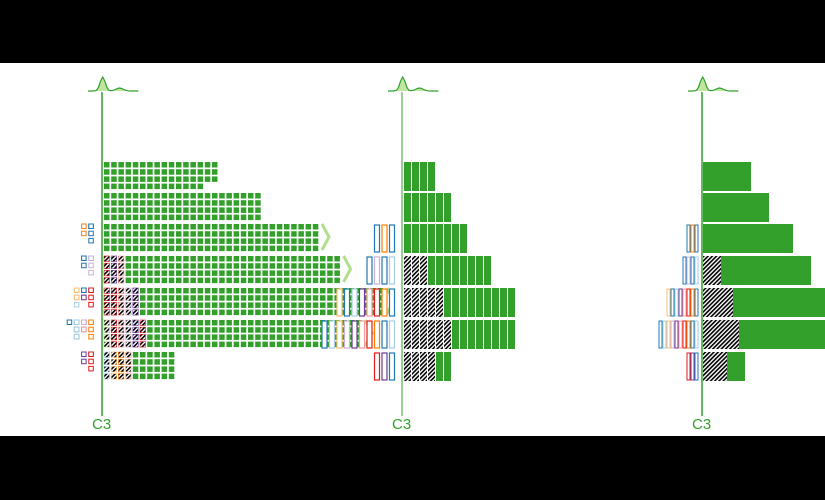 The height and width of the screenshot is (500, 825). I want to click on green-segment, so click(727, 176).